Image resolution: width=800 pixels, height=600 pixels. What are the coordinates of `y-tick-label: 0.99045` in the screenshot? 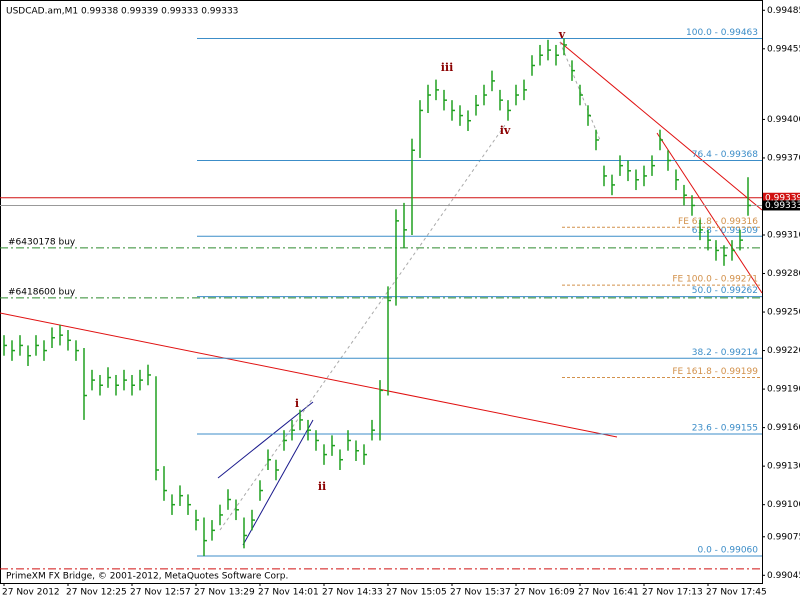 It's located at (783, 576).